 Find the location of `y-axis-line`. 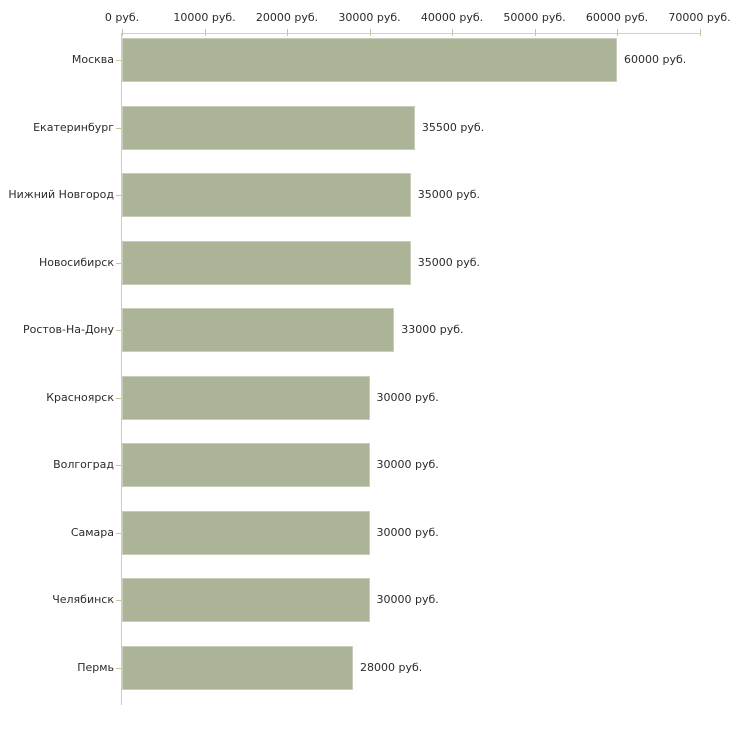

y-axis-line is located at coordinates (121, 369).